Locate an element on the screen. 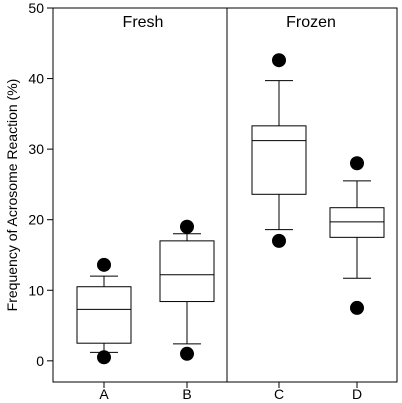 The image size is (402, 403). y-tick-label: 0 is located at coordinates (40, 361).